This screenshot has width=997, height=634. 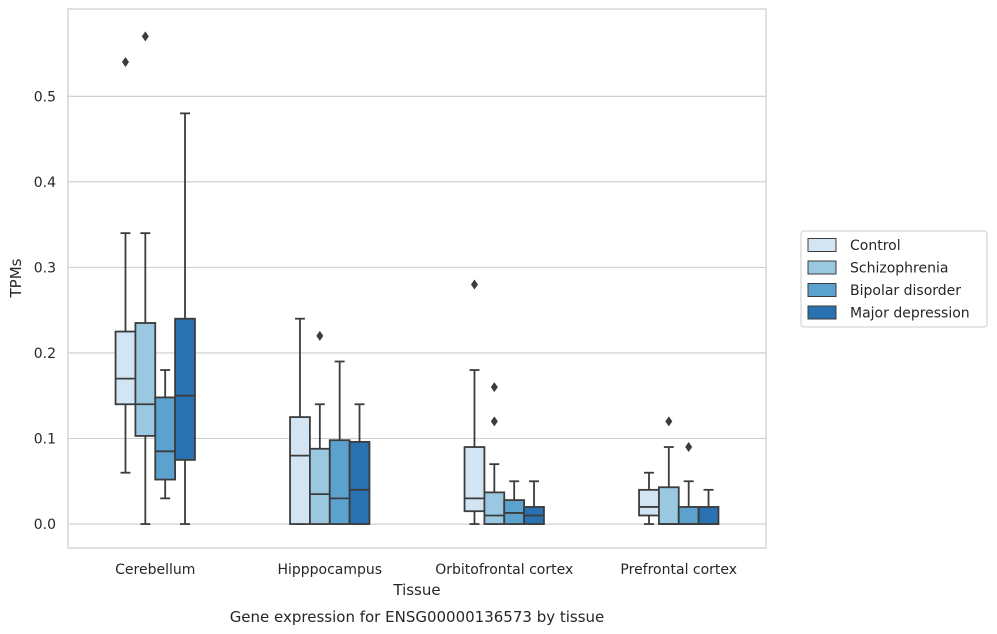 I want to click on legend-frame, so click(x=894, y=279).